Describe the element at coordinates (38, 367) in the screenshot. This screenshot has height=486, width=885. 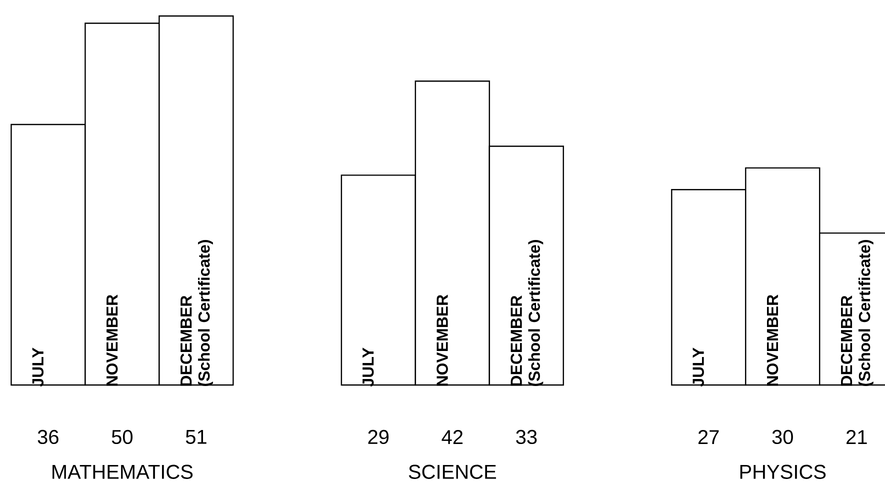
I see `series-label: JULY` at that location.